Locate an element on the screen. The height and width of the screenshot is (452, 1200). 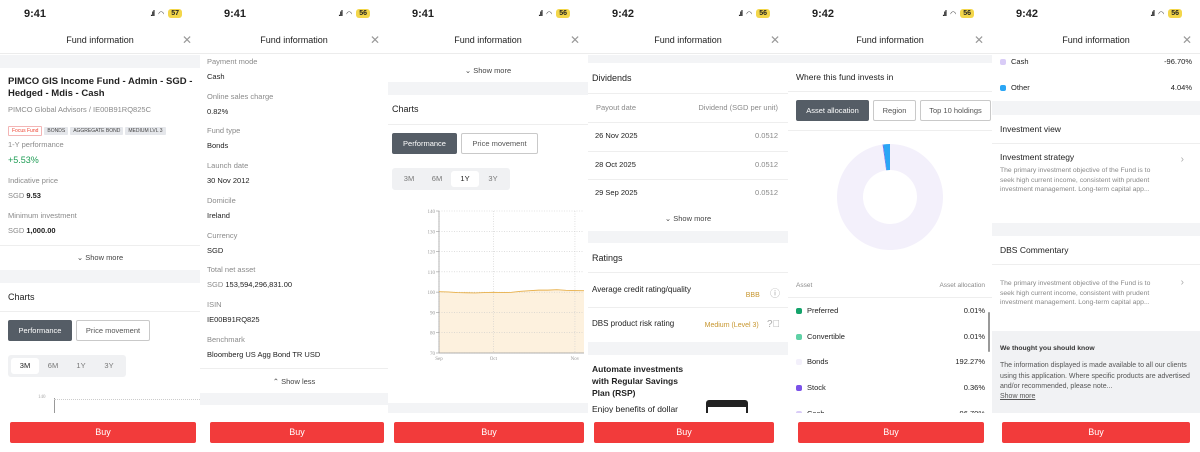
rsp-title-line: Plan (RSP) is located at coordinates (614, 393).